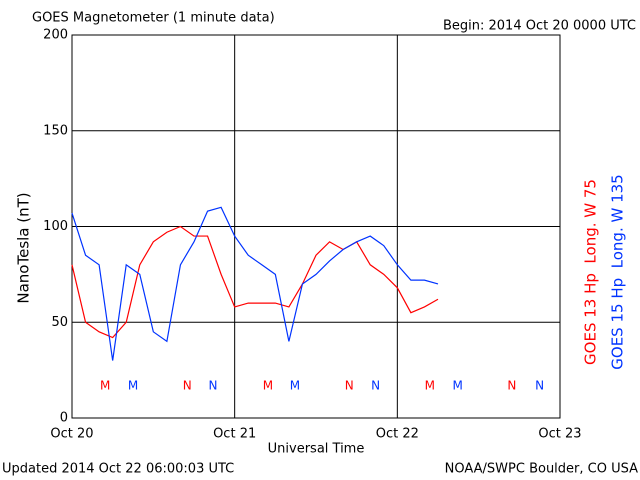  Describe the element at coordinates (541, 469) in the screenshot. I see `footer-source: NOAA/SWPC Boulder, CO USA` at that location.